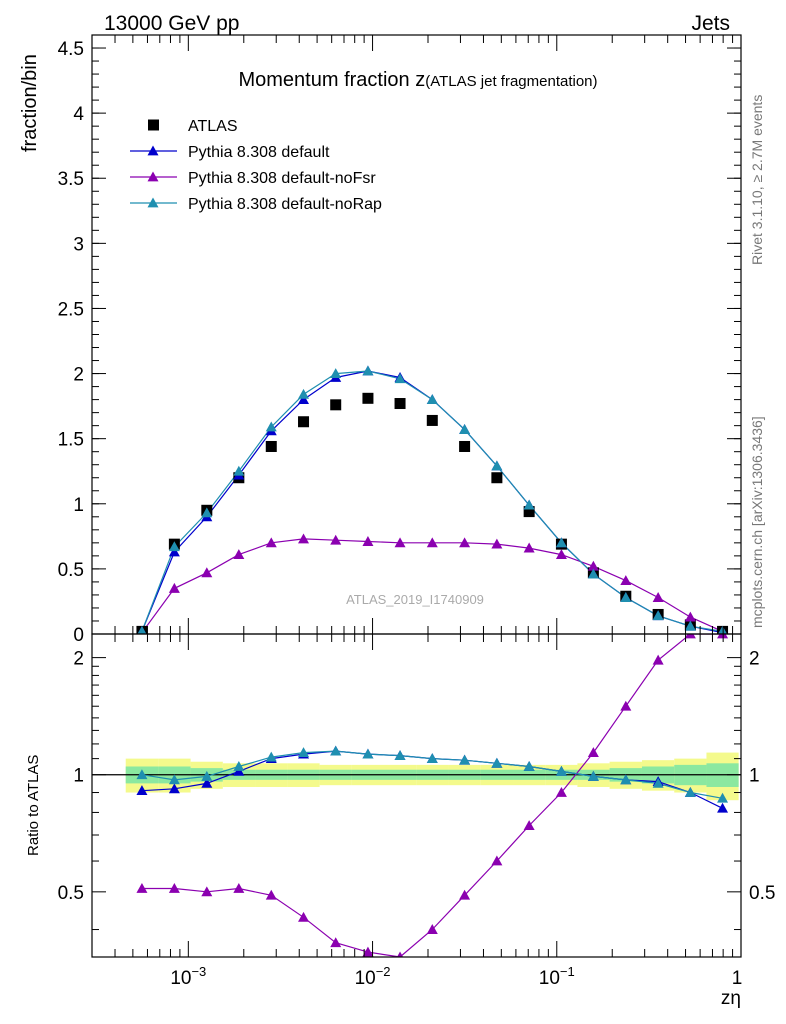 The height and width of the screenshot is (1024, 786). Describe the element at coordinates (754, 659) in the screenshot. I see `ratio-y-tick-label-right: 2` at that location.